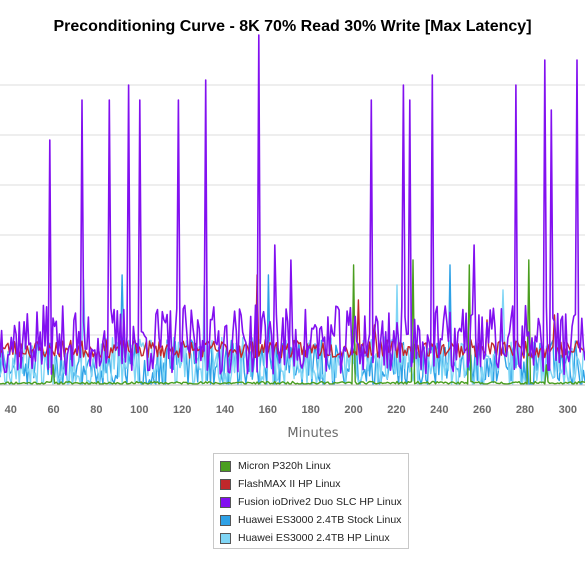  I want to click on x-tick-label: 260, so click(482, 410).